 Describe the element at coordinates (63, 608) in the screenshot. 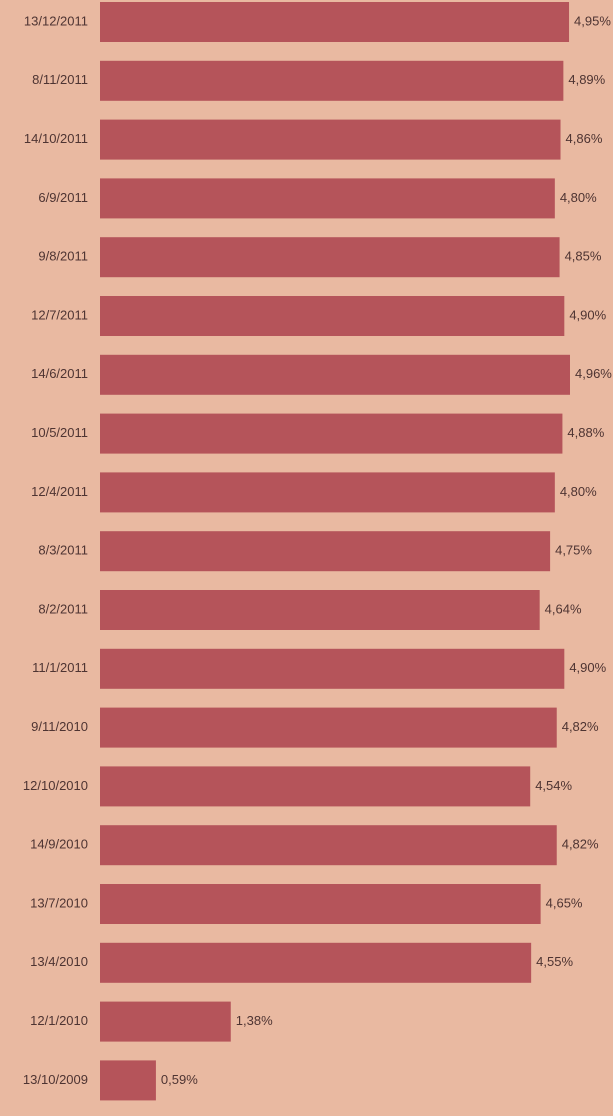

I see `category-label: 8/2/2011` at that location.